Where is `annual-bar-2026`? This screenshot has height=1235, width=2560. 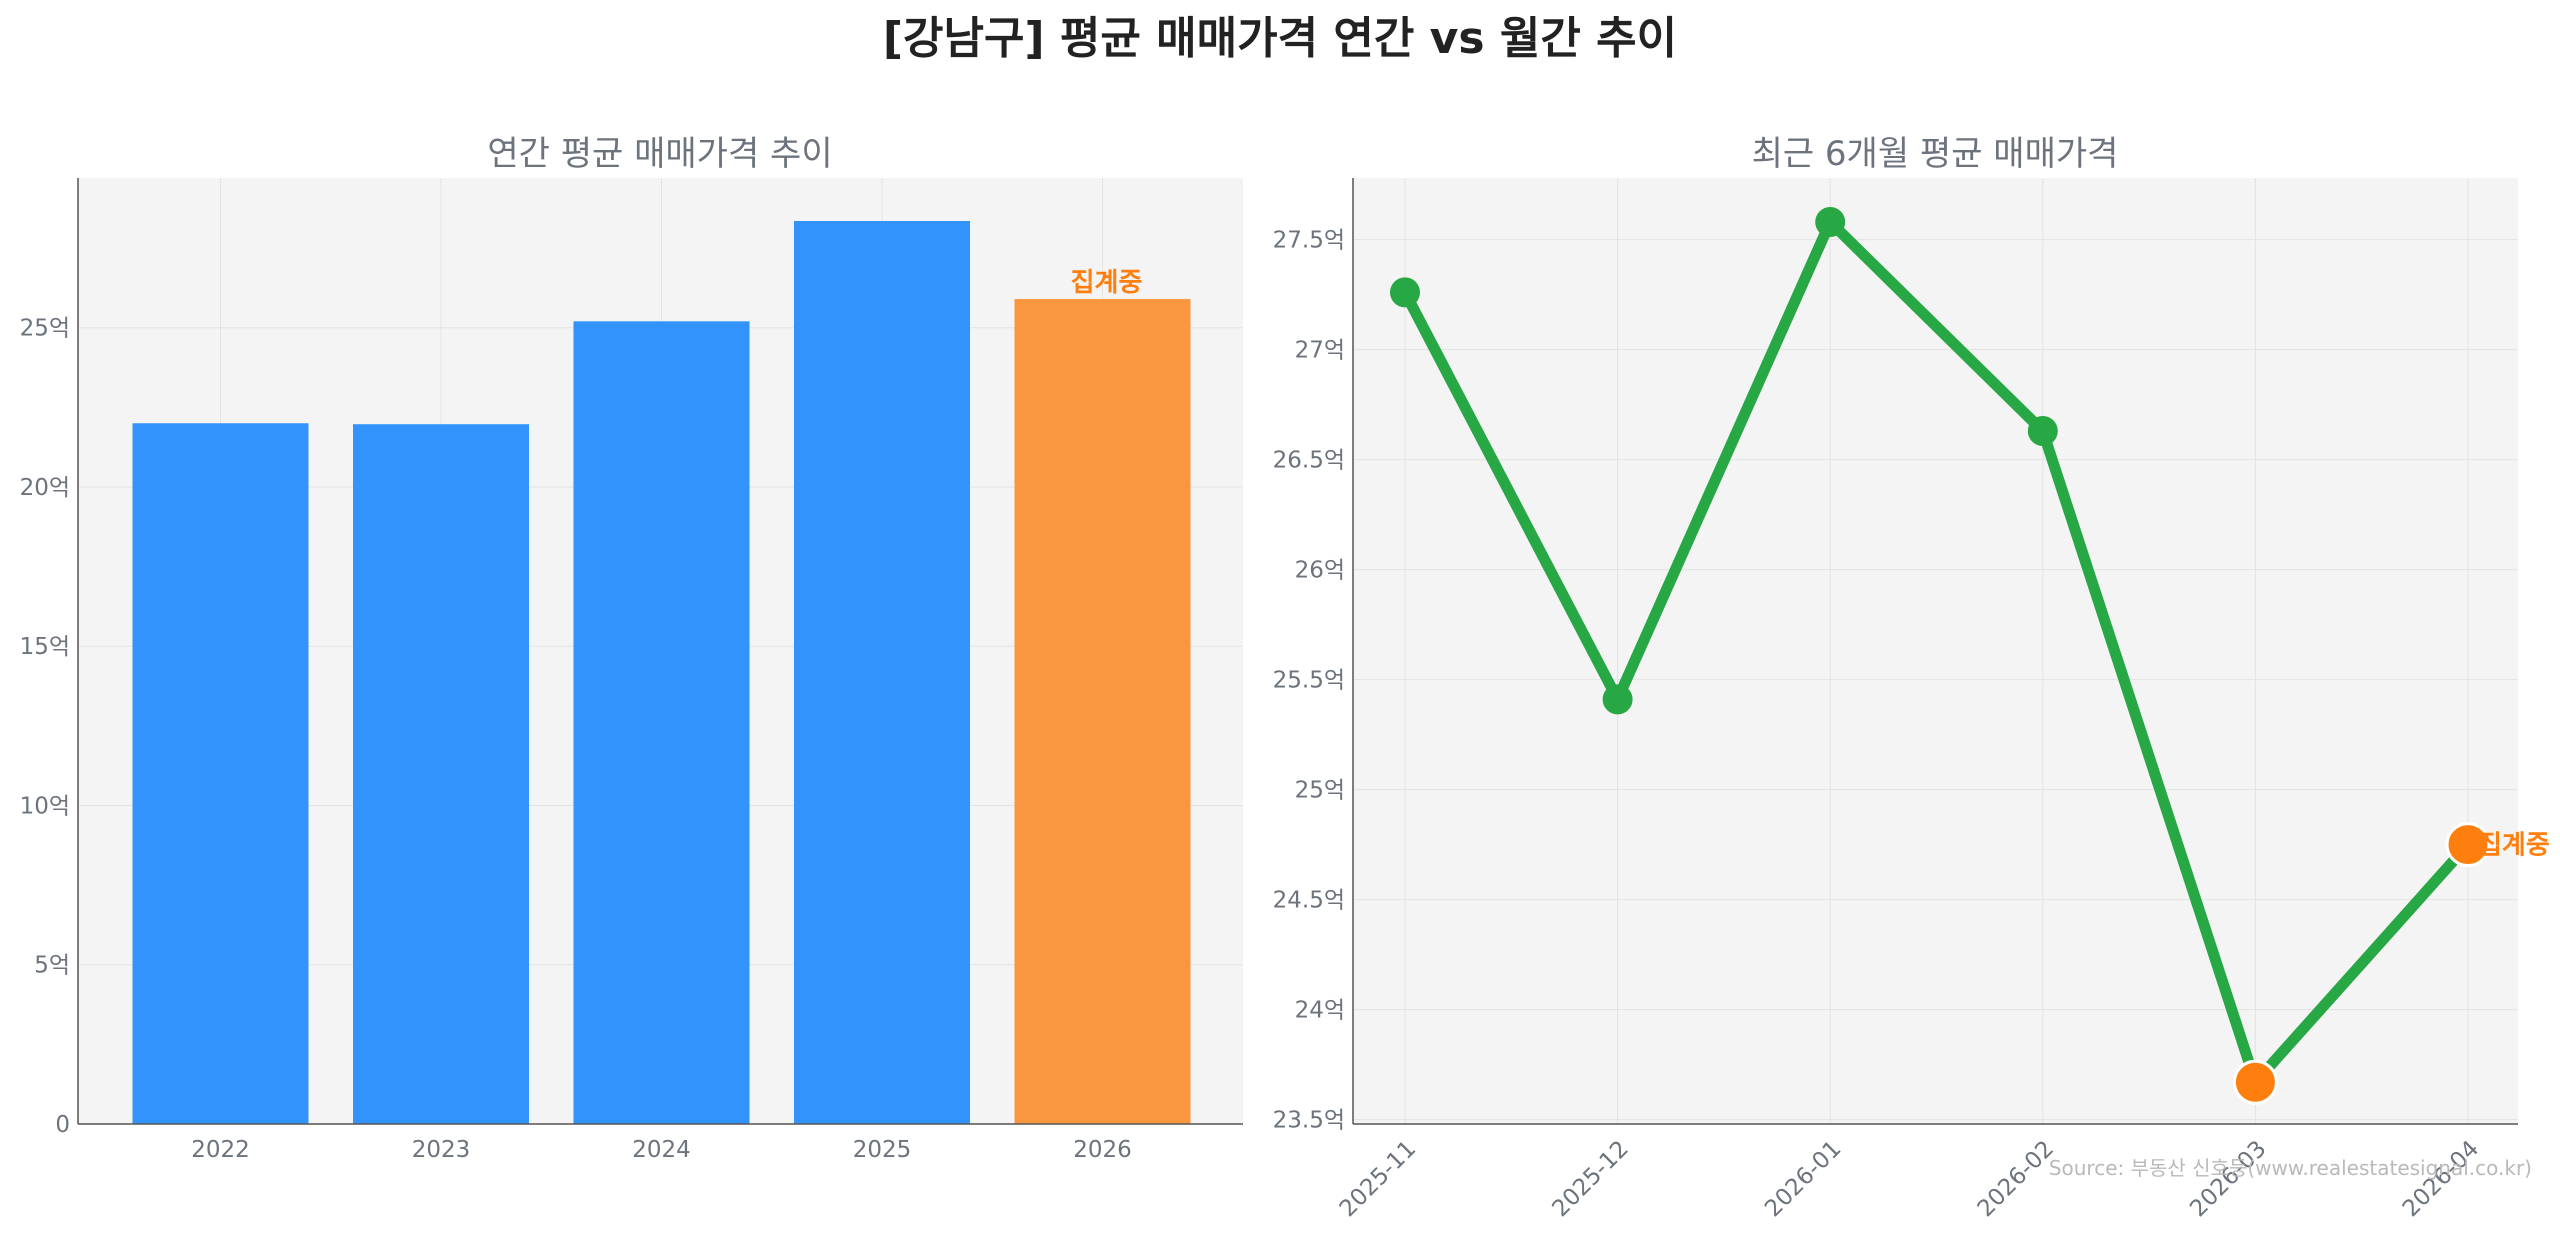
annual-bar-2026 is located at coordinates (1102, 711).